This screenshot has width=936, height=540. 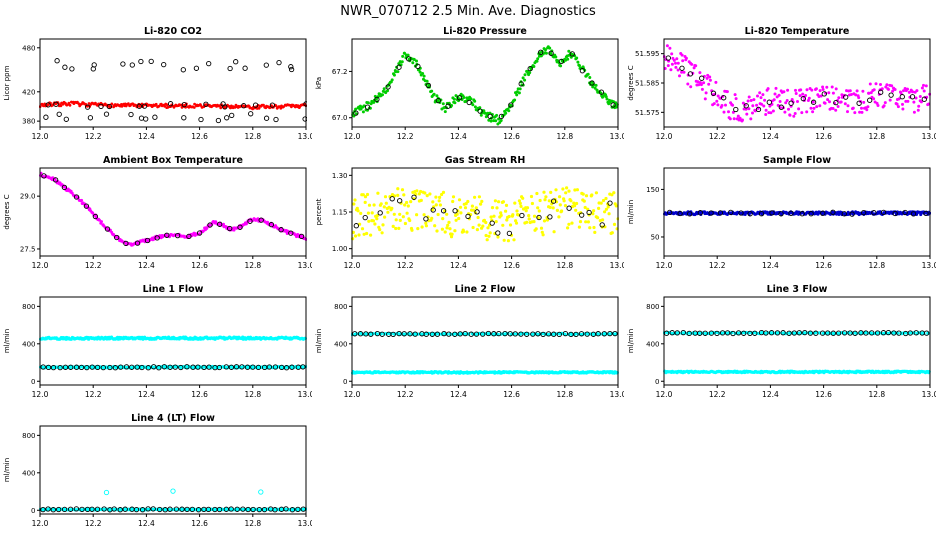 What do you see at coordinates (319, 83) in the screenshot?
I see `svg-text: kPa` at bounding box center [319, 83].